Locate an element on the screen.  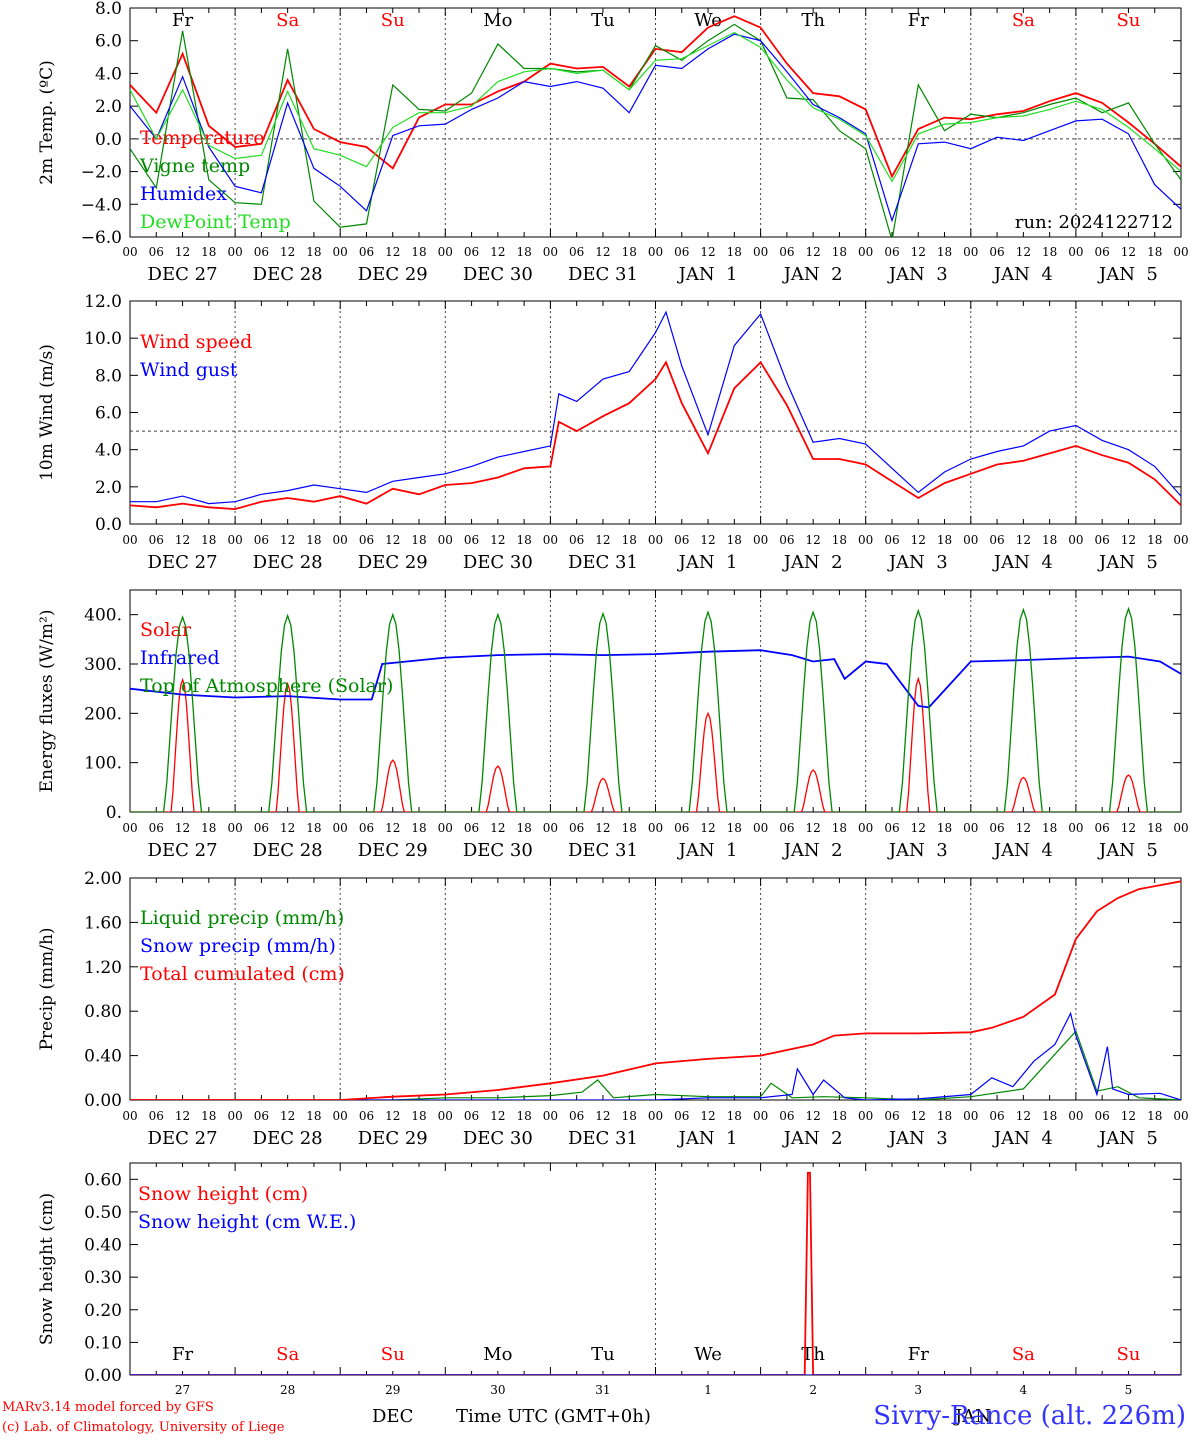
weekday-label: Su is located at coordinates (1128, 20).